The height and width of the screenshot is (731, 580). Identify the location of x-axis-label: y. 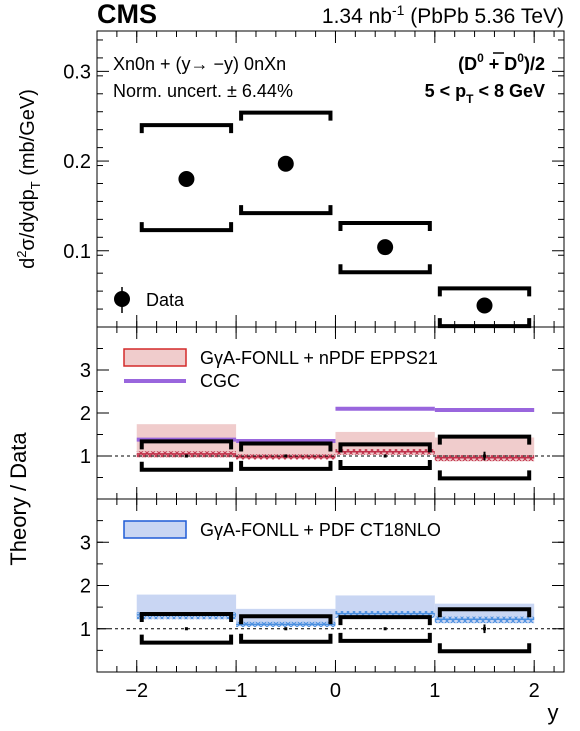
(553, 712).